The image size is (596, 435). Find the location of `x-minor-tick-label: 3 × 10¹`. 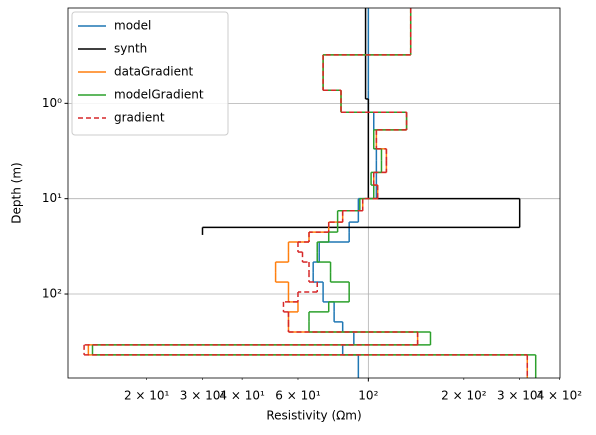

x-minor-tick-label: 3 × 10¹ is located at coordinates (203, 396).